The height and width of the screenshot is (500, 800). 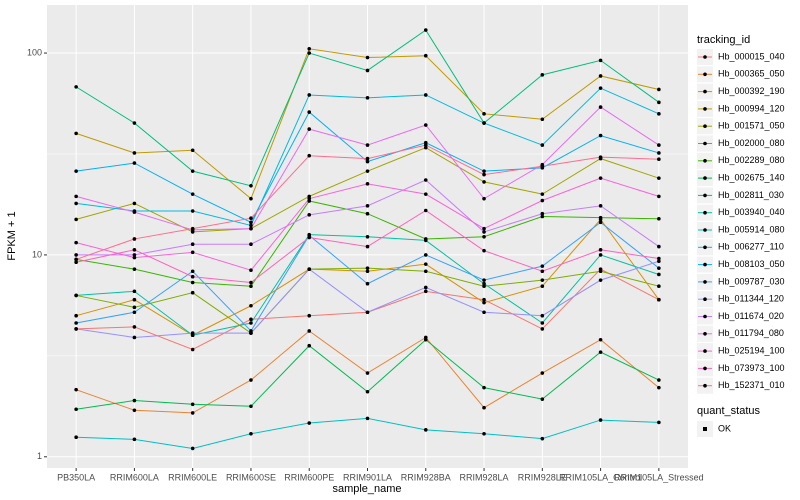 I want to click on shape-legend-title: quant_status, so click(x=728, y=411).